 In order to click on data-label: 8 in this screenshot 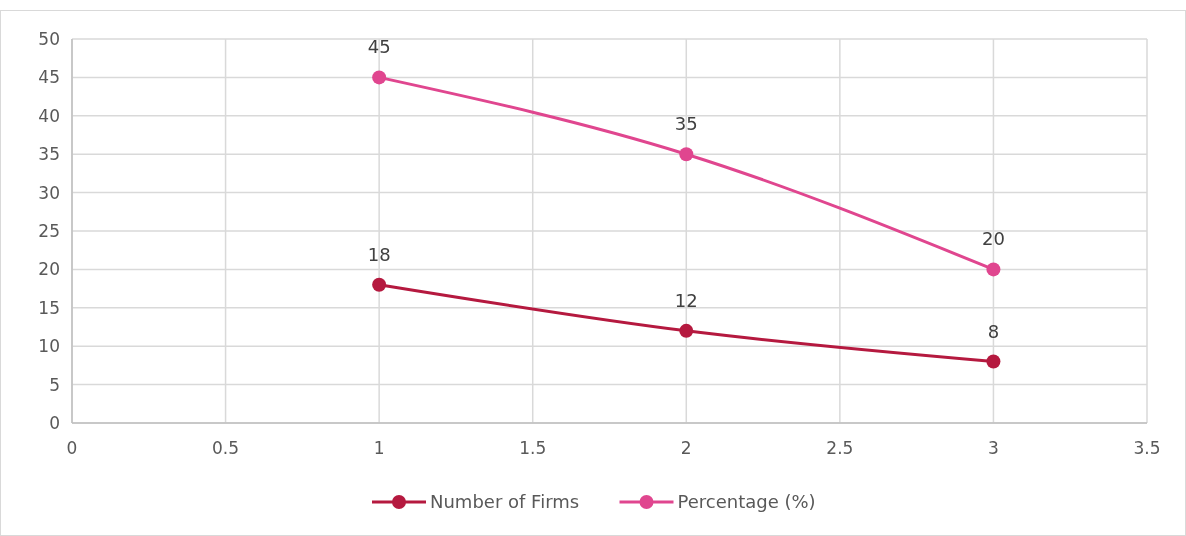, I will do `click(993, 331)`.